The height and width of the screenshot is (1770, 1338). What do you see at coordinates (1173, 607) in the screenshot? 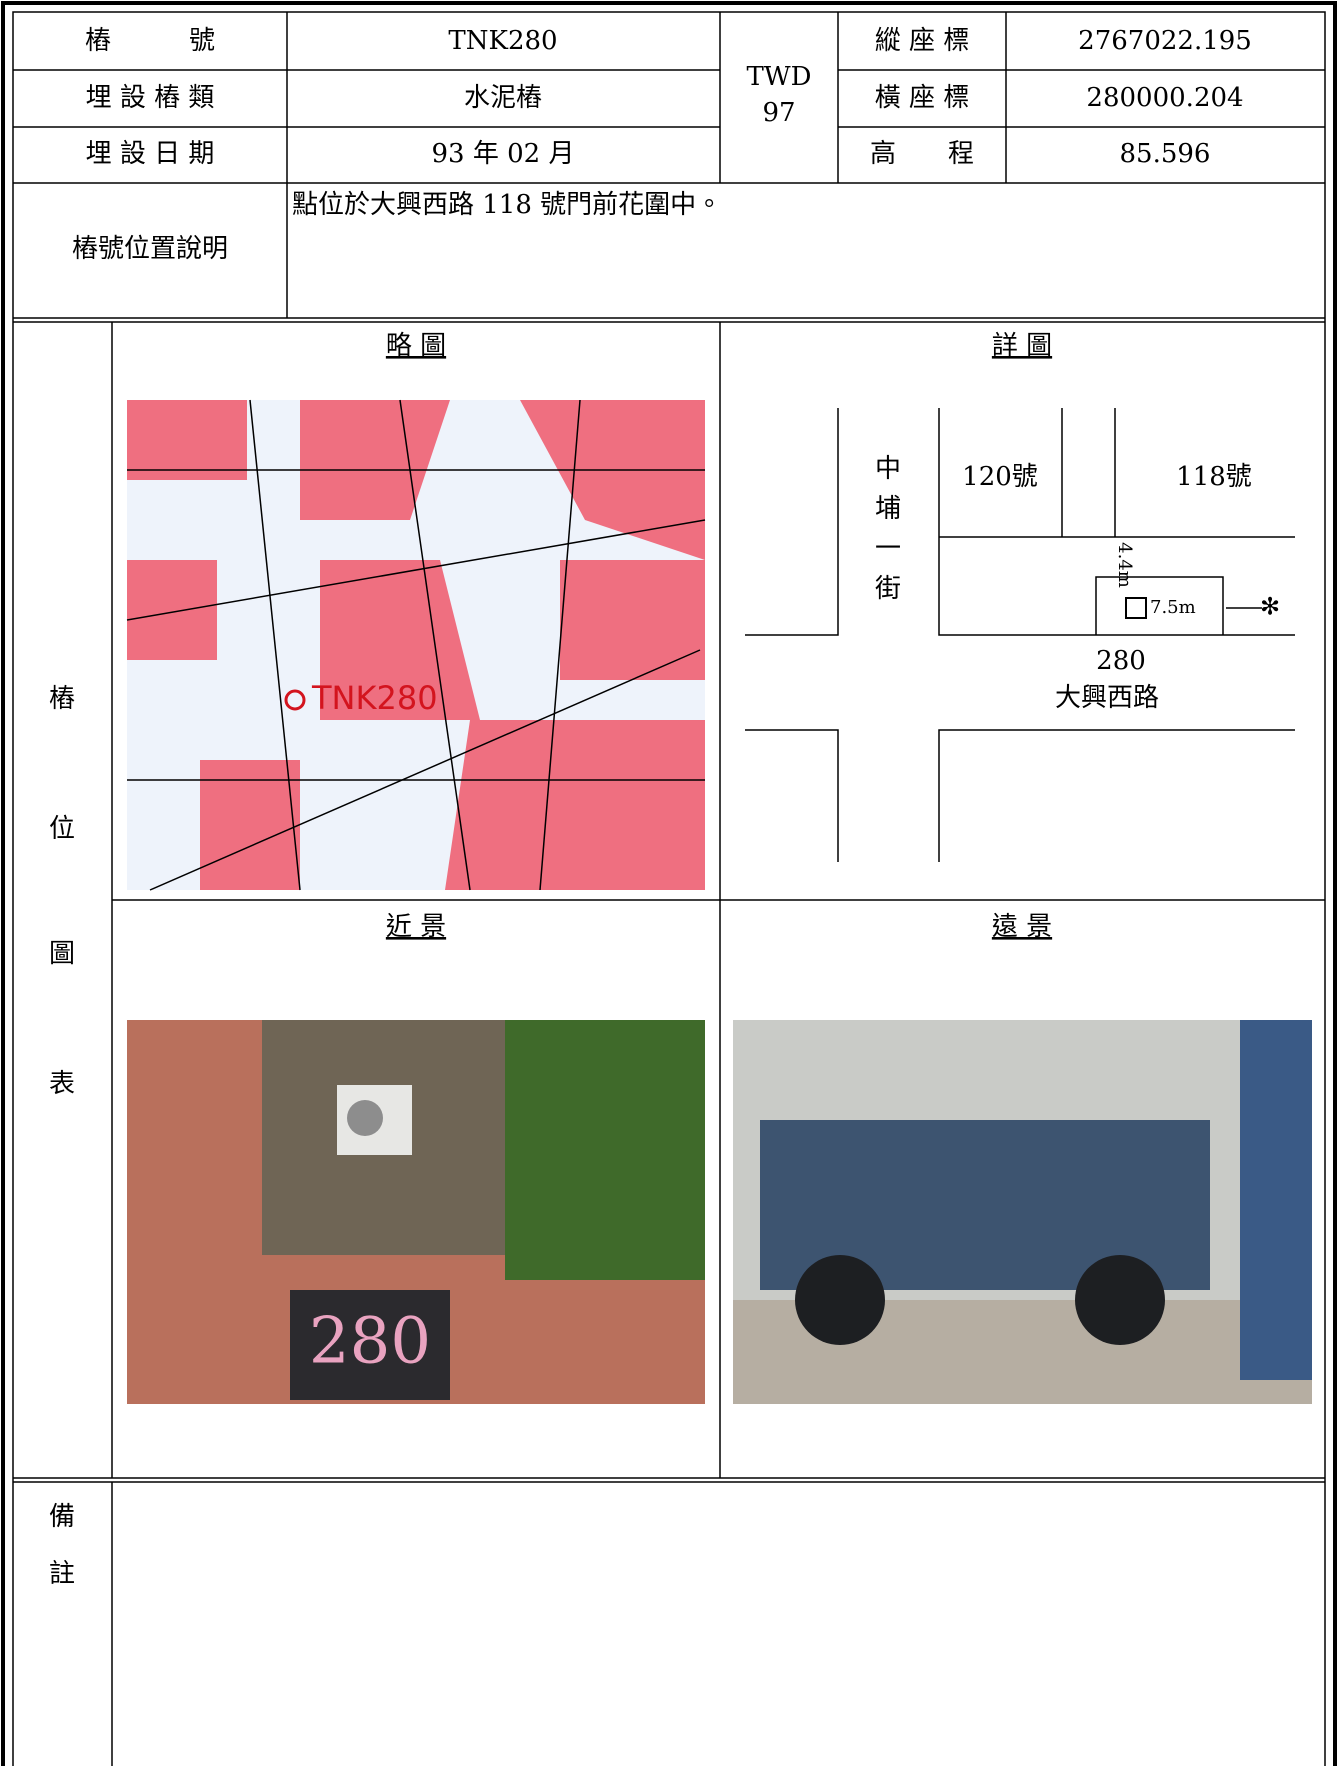
I see `distance: 7.5m` at bounding box center [1173, 607].